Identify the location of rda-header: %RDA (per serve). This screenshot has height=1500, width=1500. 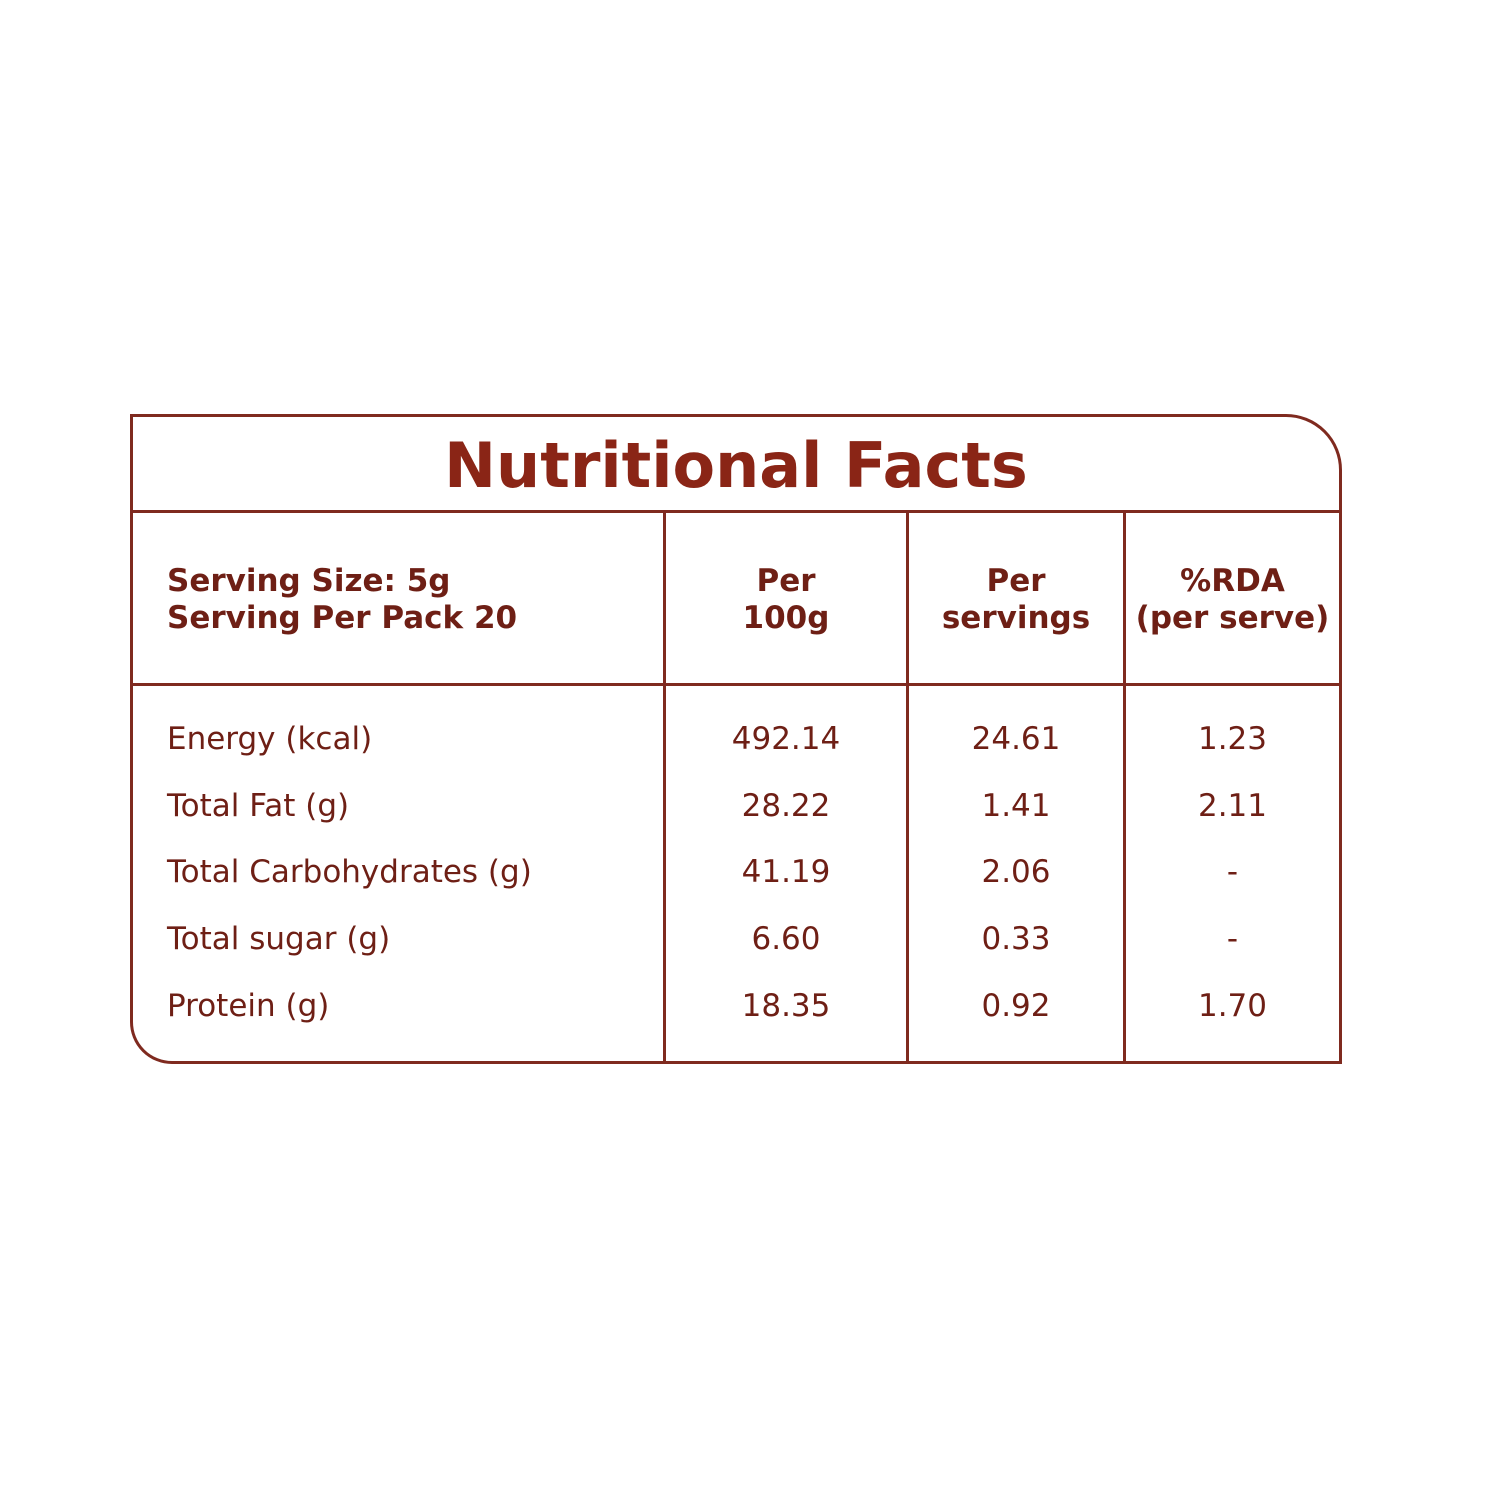
(1232, 600).